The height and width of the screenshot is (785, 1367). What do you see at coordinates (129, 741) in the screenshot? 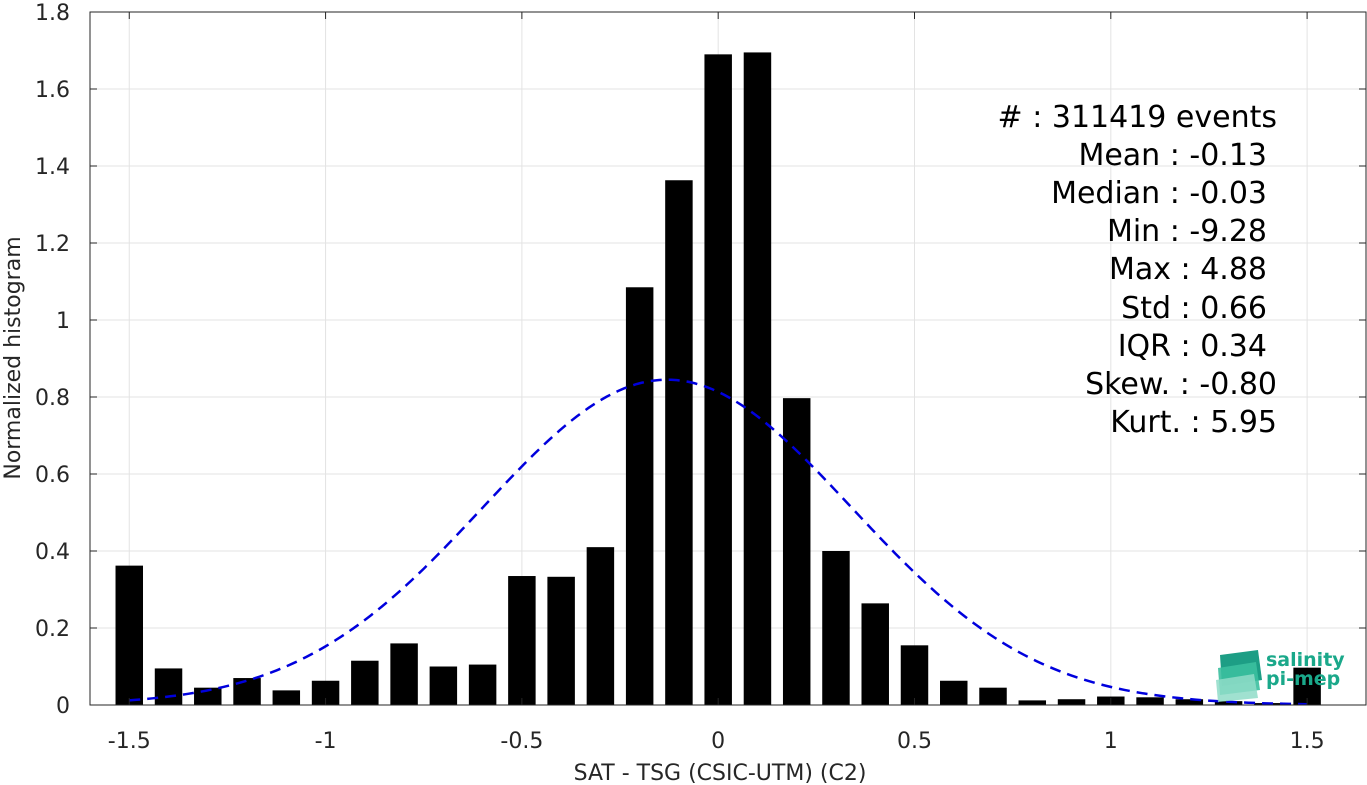
I see `x-tick-label-0: -1.5` at bounding box center [129, 741].